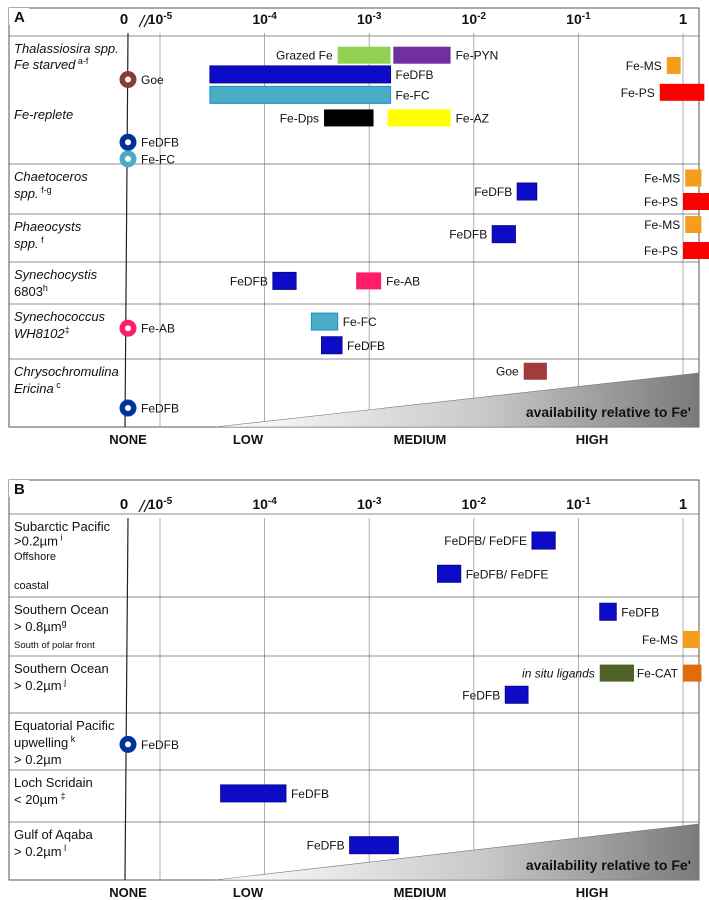 The image size is (709, 900). Describe the element at coordinates (31, 586) in the screenshot. I see `row-label-line: coastal` at that location.